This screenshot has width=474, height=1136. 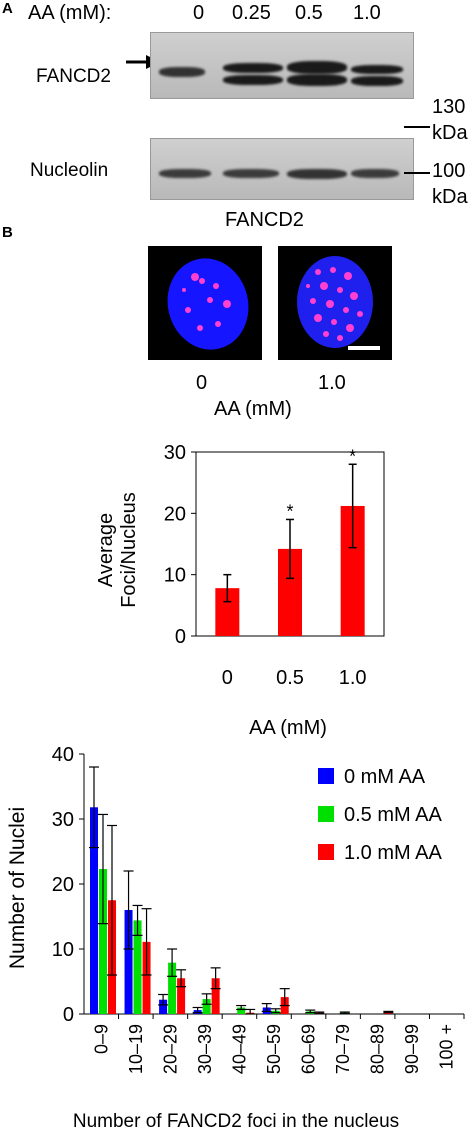 What do you see at coordinates (129, 550) in the screenshot?
I see `y-axis-label-line-2: Foci/Nucleus` at bounding box center [129, 550].